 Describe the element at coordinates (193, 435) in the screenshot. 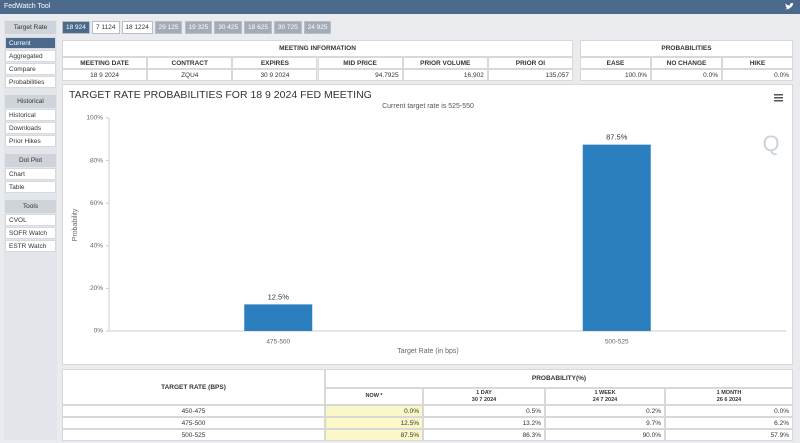

I see `row-label: 500-525` at that location.